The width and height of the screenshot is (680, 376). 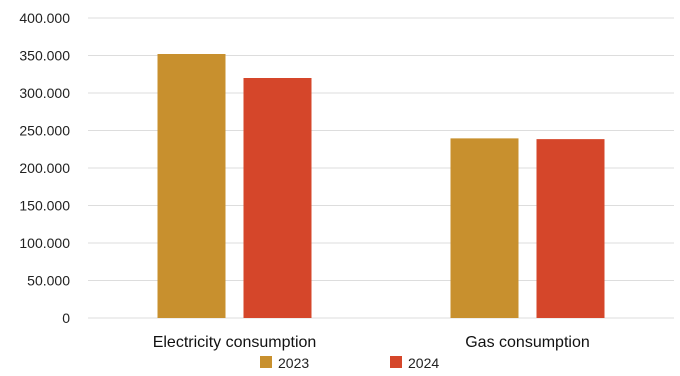 What do you see at coordinates (44, 93) in the screenshot?
I see `y-tick-label: 300.000` at bounding box center [44, 93].